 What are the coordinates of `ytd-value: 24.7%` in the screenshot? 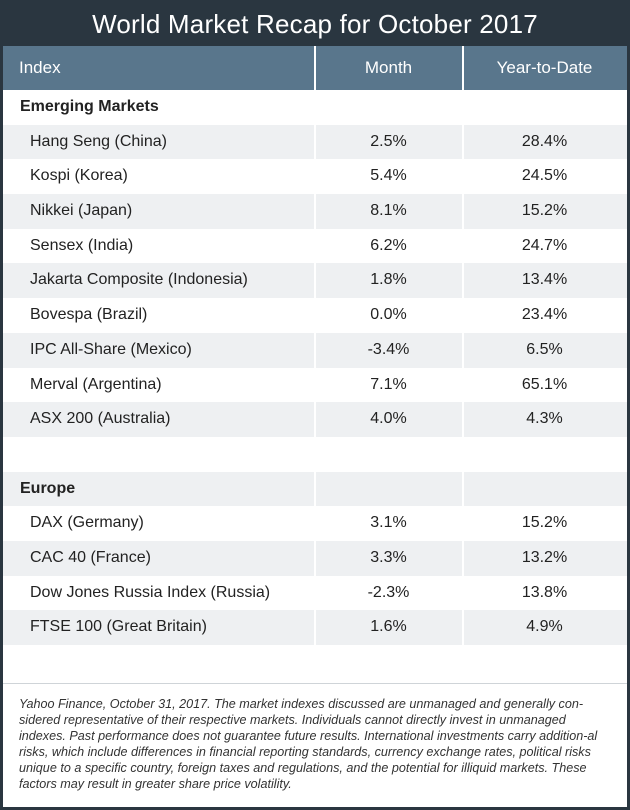 It's located at (544, 245).